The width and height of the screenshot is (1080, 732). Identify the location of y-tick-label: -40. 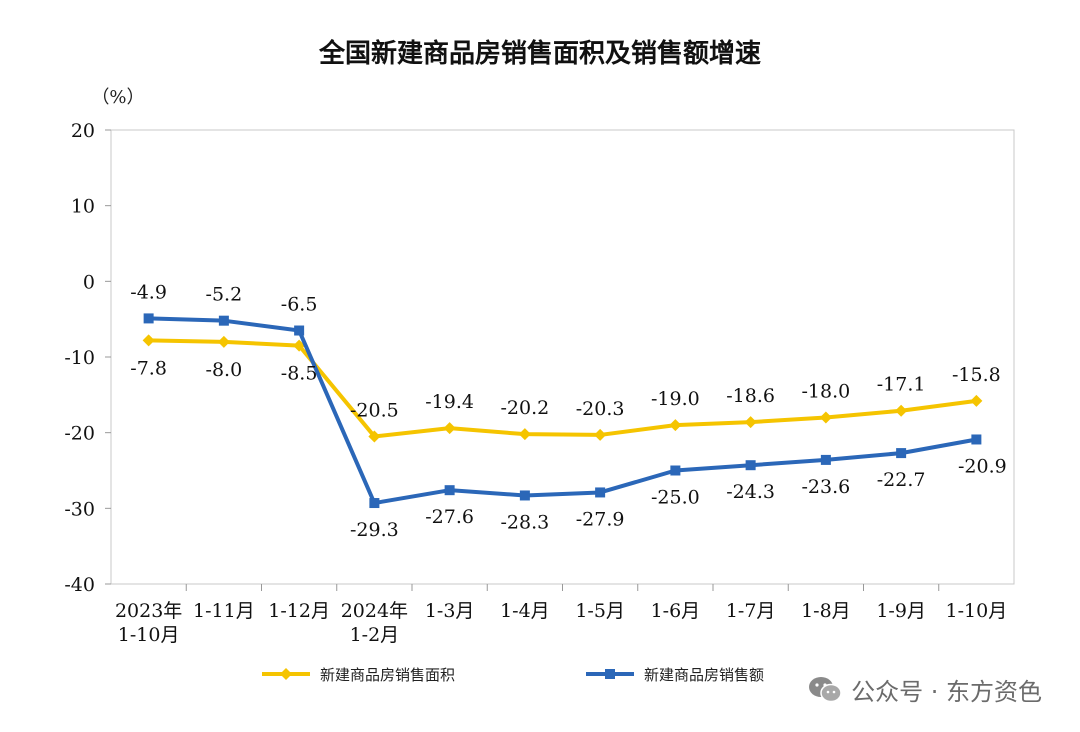
(79, 585).